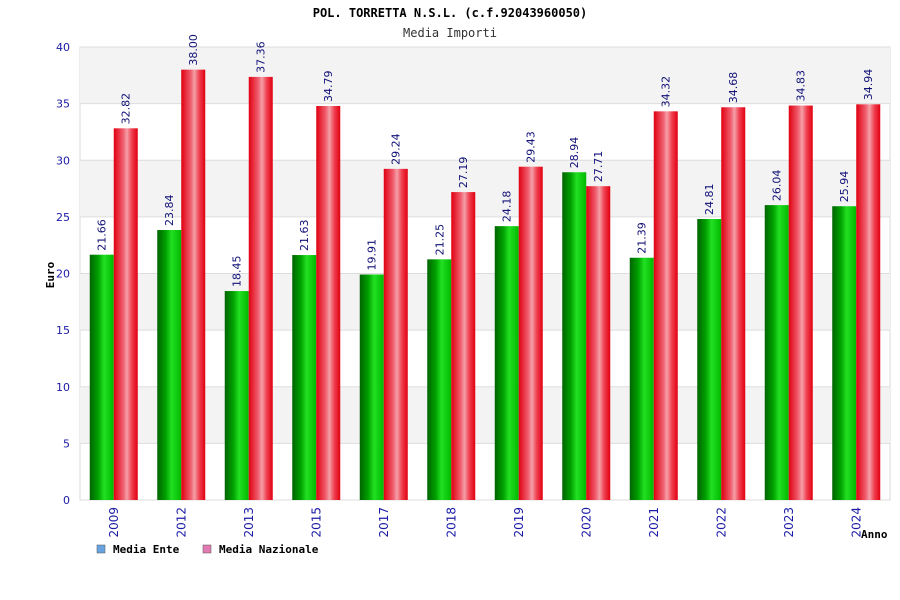  Describe the element at coordinates (451, 522) in the screenshot. I see `x-tick-label: 2018` at that location.